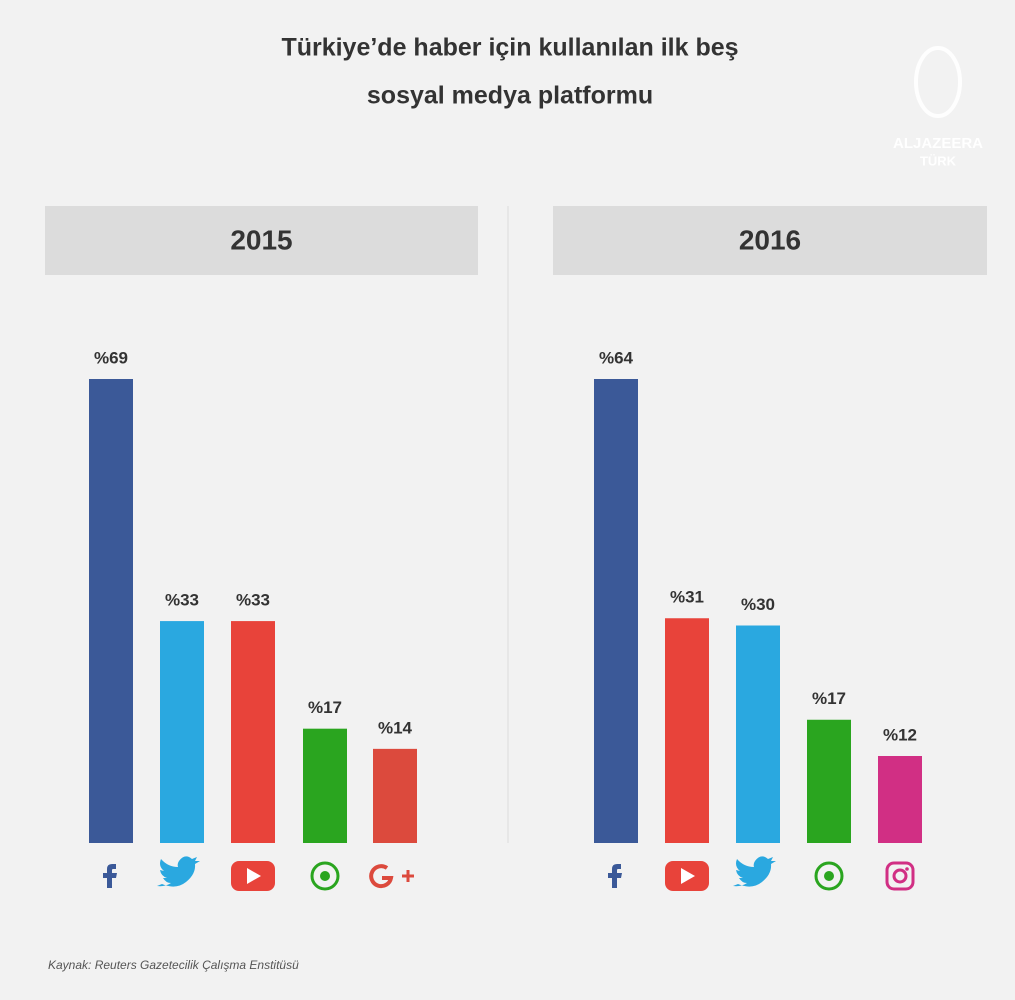 This screenshot has width=1015, height=1000. I want to click on panel-title: 2016, so click(770, 239).